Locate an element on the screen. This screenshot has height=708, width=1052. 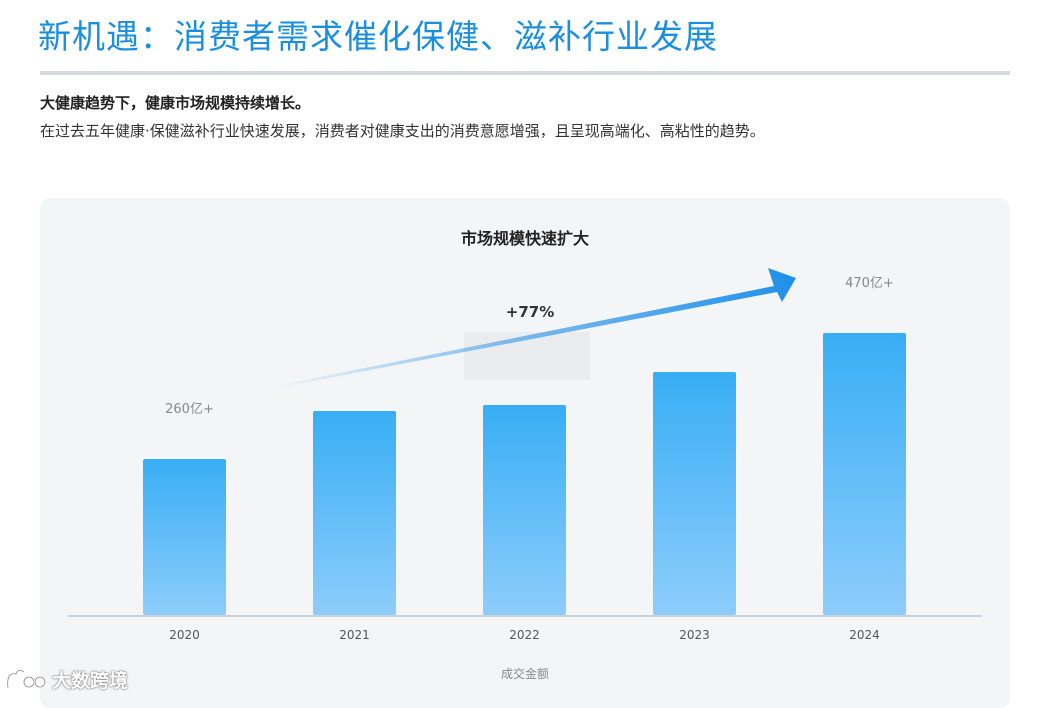
brand-logo-icon is located at coordinates (26, 679).